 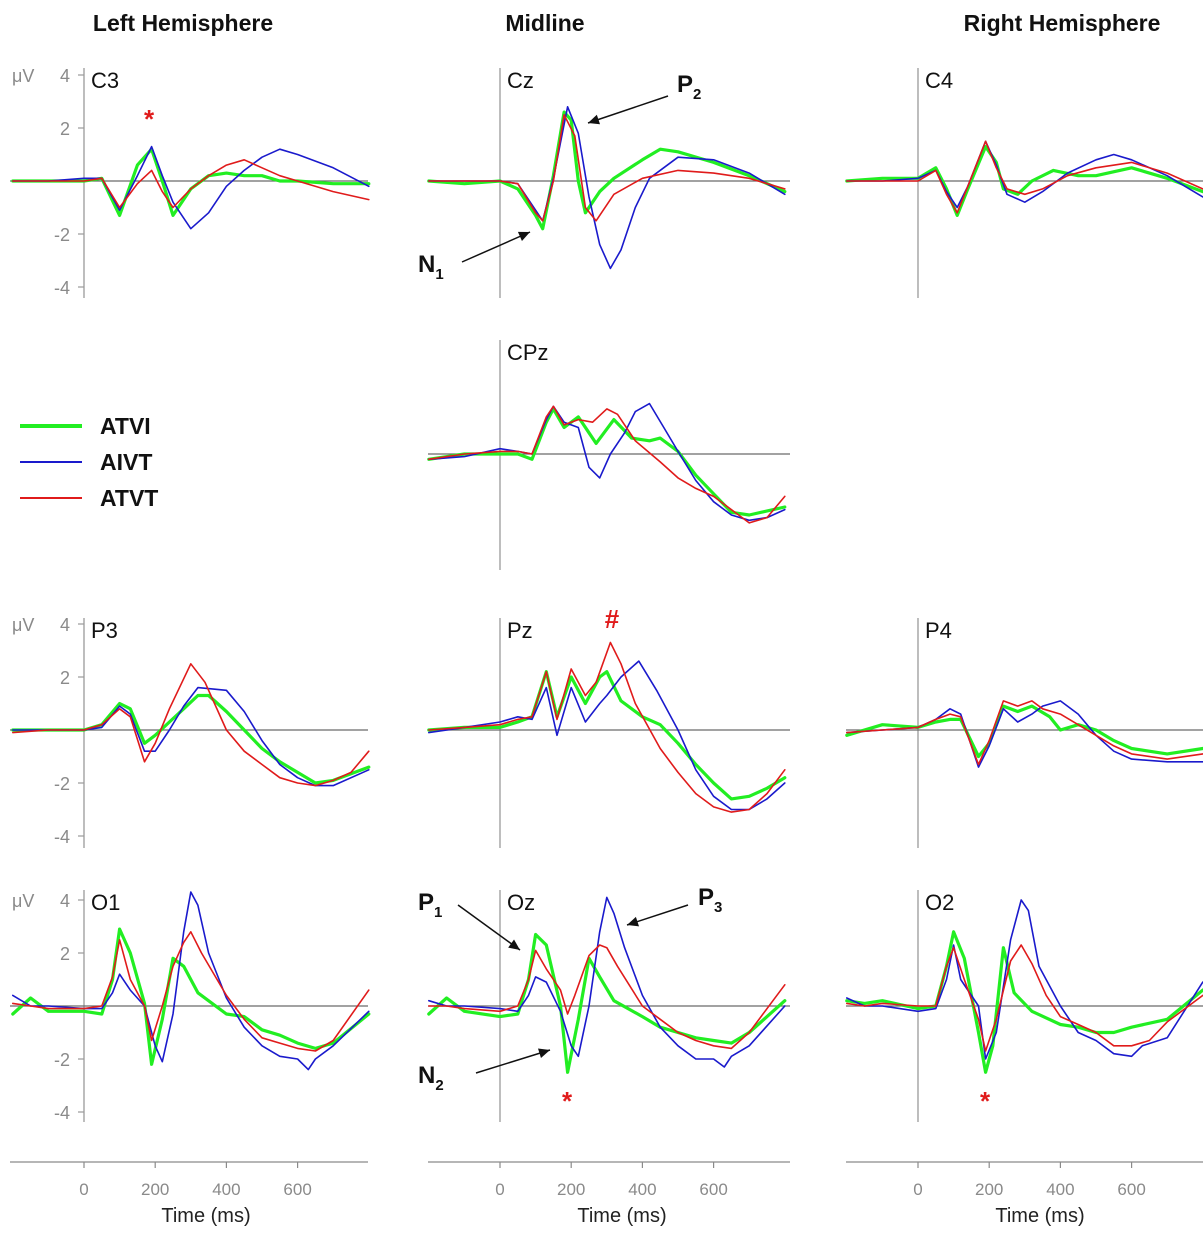 What do you see at coordinates (513, 1061) in the screenshot?
I see `arrow-oz-n2` at bounding box center [513, 1061].